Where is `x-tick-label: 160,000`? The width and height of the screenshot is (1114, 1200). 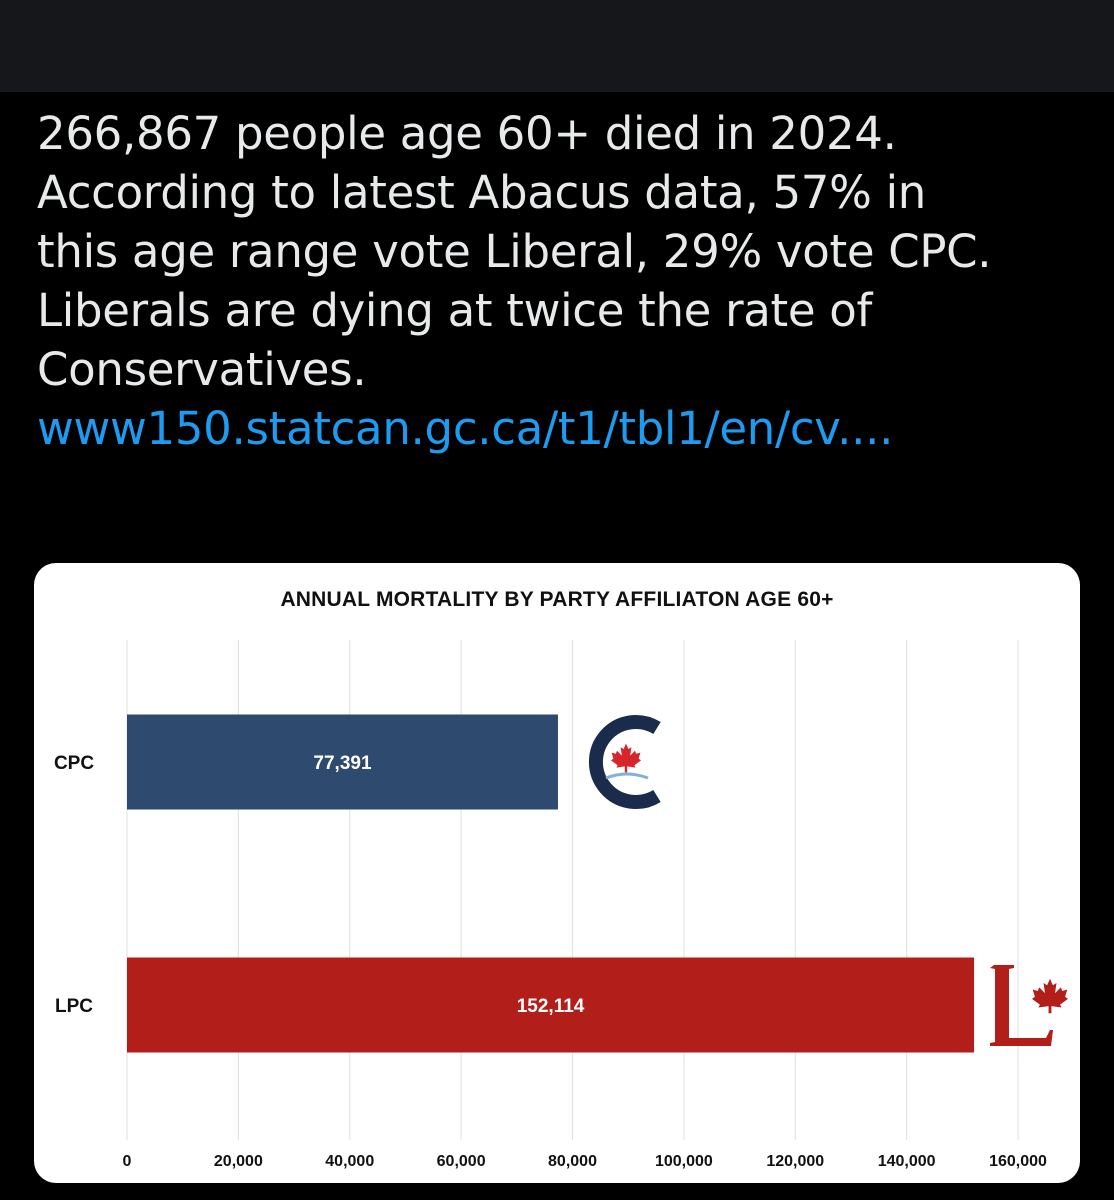 x-tick-label: 160,000 is located at coordinates (1018, 1161).